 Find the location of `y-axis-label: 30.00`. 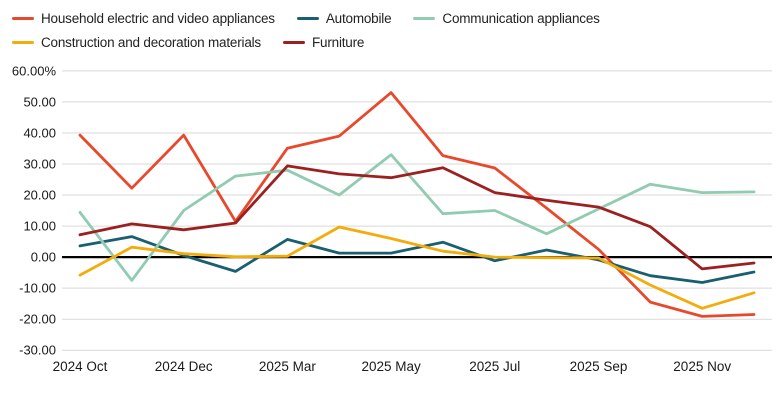

y-axis-label: 30.00 is located at coordinates (39, 164).